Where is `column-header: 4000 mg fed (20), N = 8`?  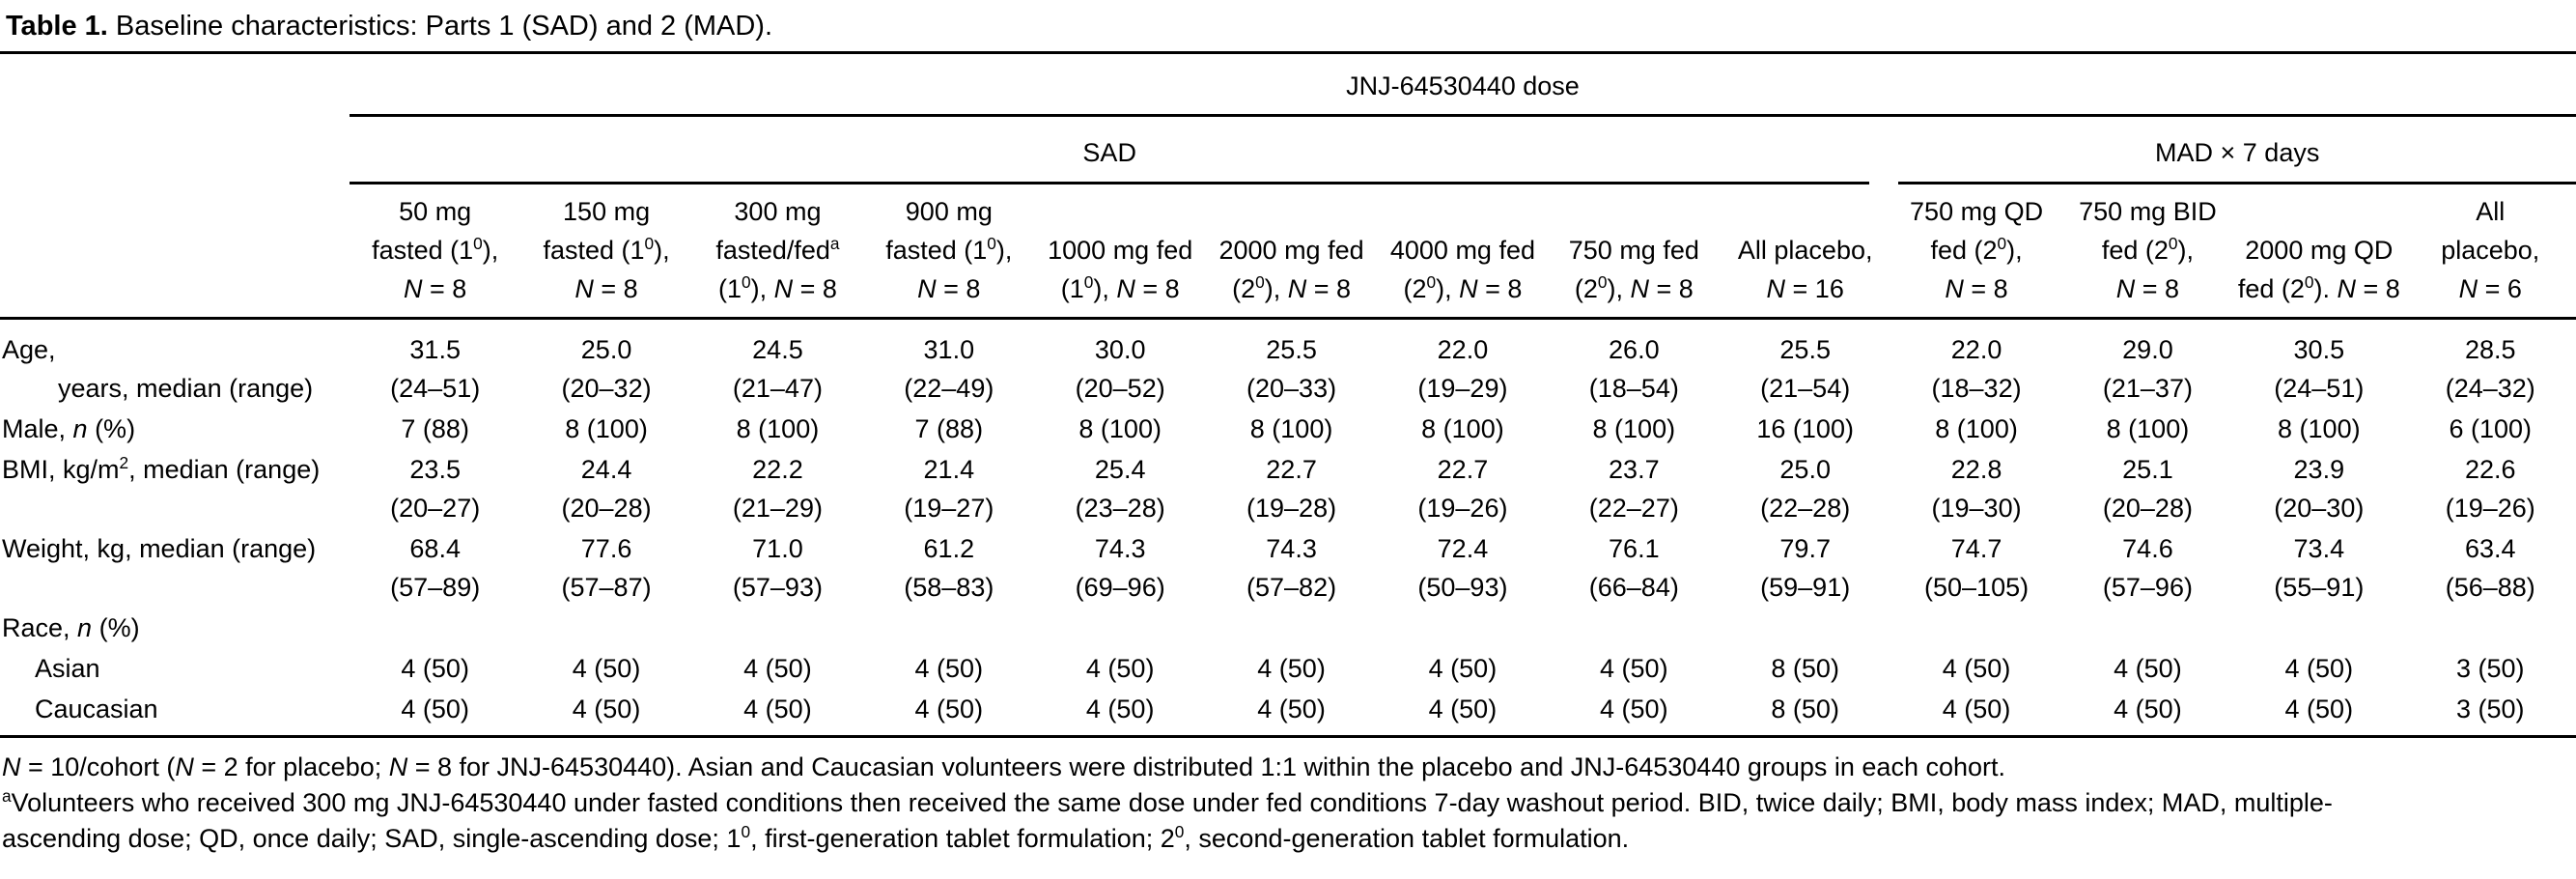
column-header: 4000 mg fed (20), N = 8 is located at coordinates (1463, 252).